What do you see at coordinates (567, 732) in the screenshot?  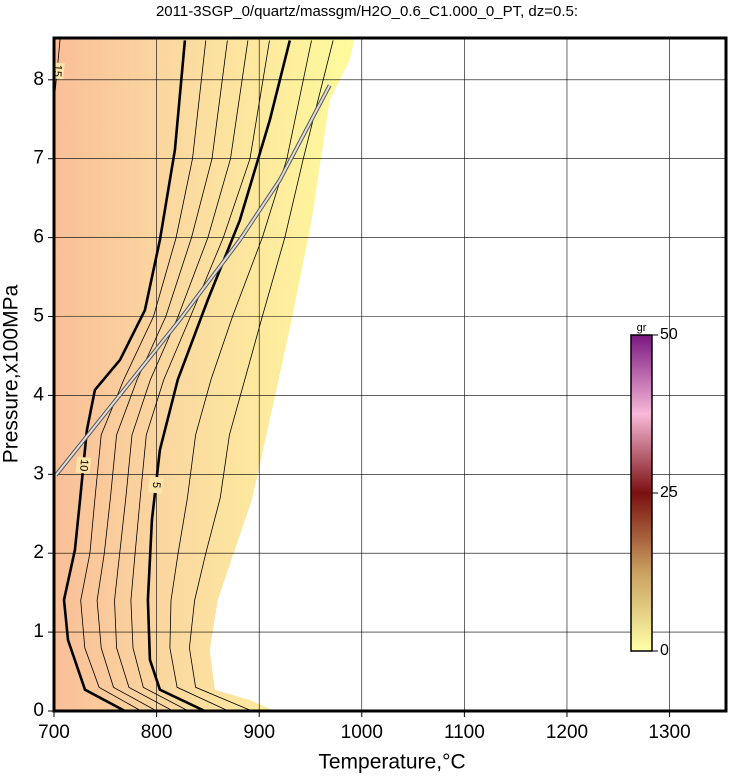 I see `x-tick-label: 1200` at bounding box center [567, 732].